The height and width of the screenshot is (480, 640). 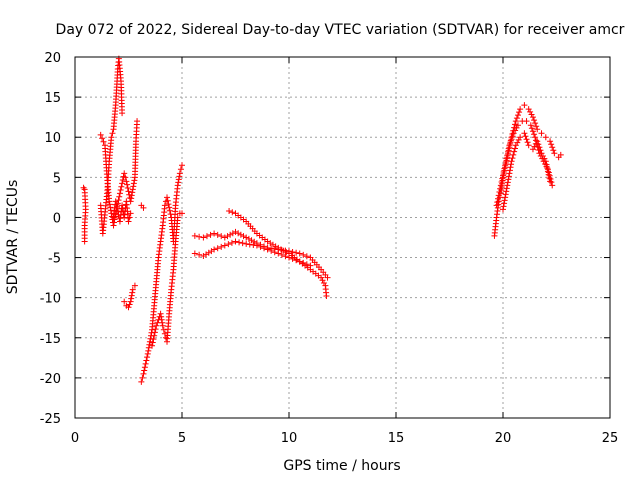 What do you see at coordinates (289, 438) in the screenshot?
I see `x-tick-label: 10` at bounding box center [289, 438].